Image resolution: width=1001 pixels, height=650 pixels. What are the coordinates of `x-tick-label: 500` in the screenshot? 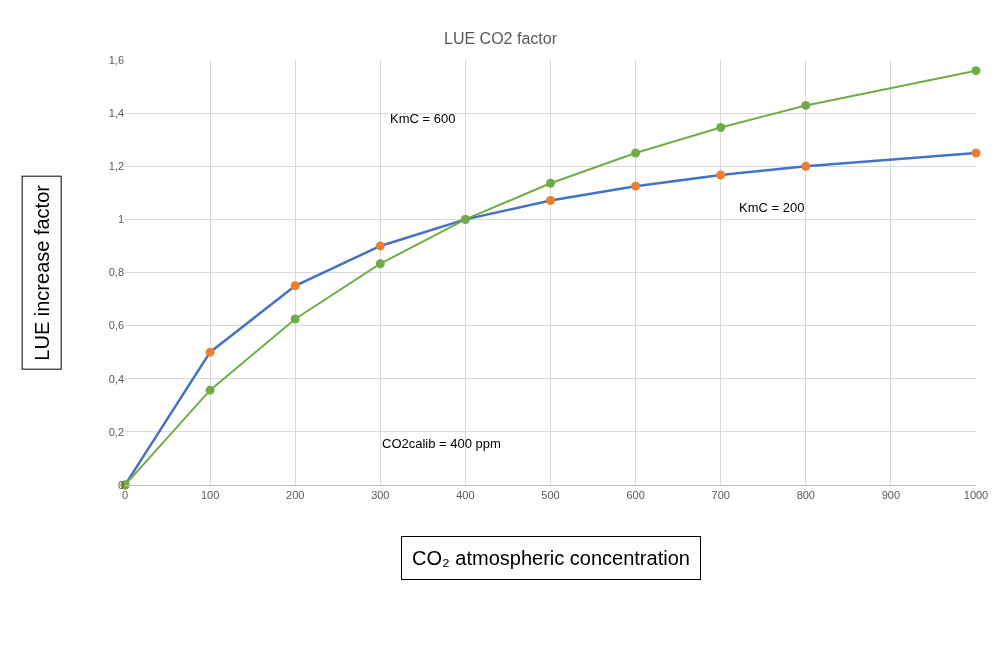 It's located at (550, 495).